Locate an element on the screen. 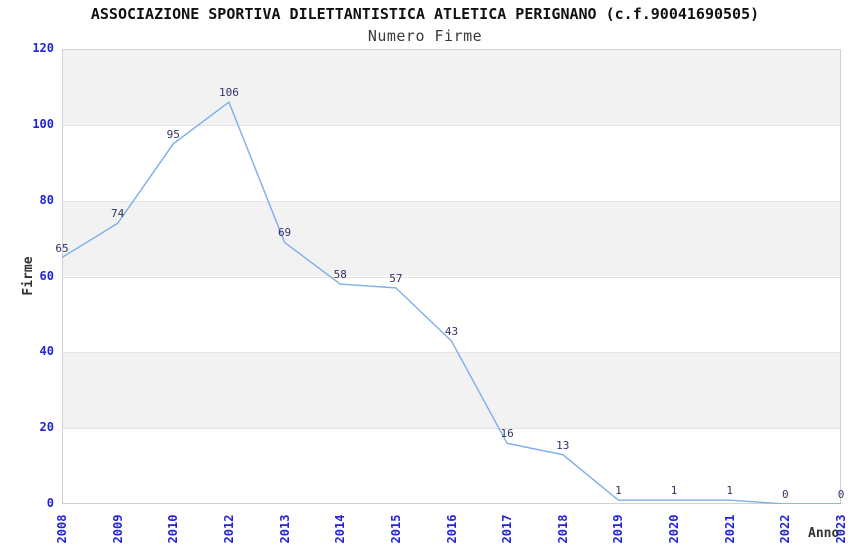 The height and width of the screenshot is (550, 850). chart-subtitle: Numero Firme is located at coordinates (425, 36).